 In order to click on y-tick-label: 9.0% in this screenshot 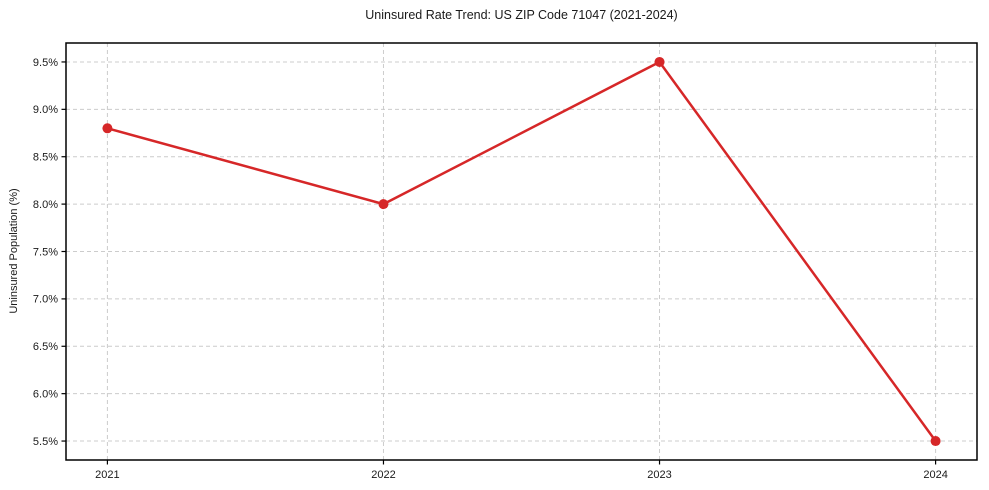, I will do `click(45, 110)`.